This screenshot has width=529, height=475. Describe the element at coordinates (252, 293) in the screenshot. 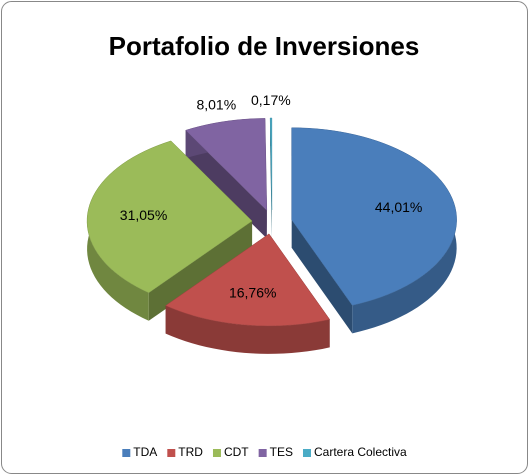

I see `data-label: 16,76%` at that location.